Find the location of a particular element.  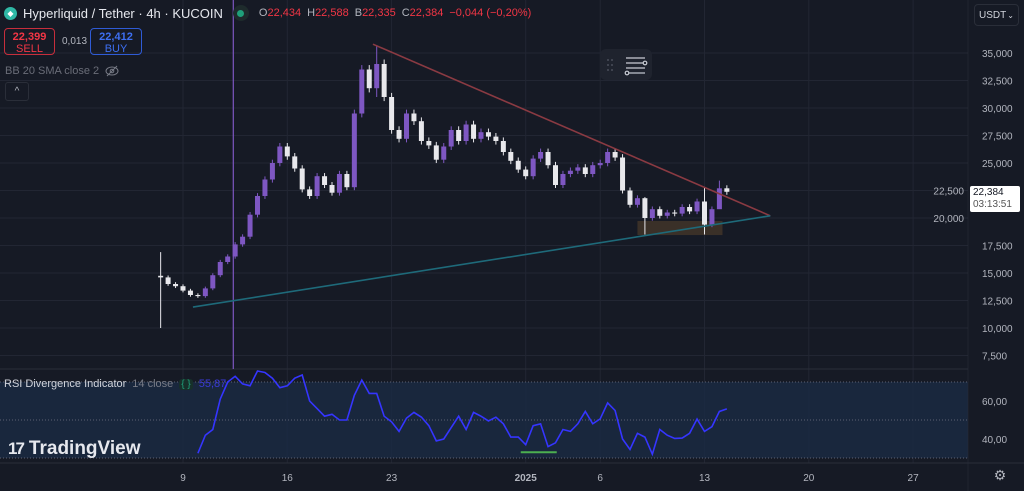

ohlc-label-low: B is located at coordinates (358, 13).